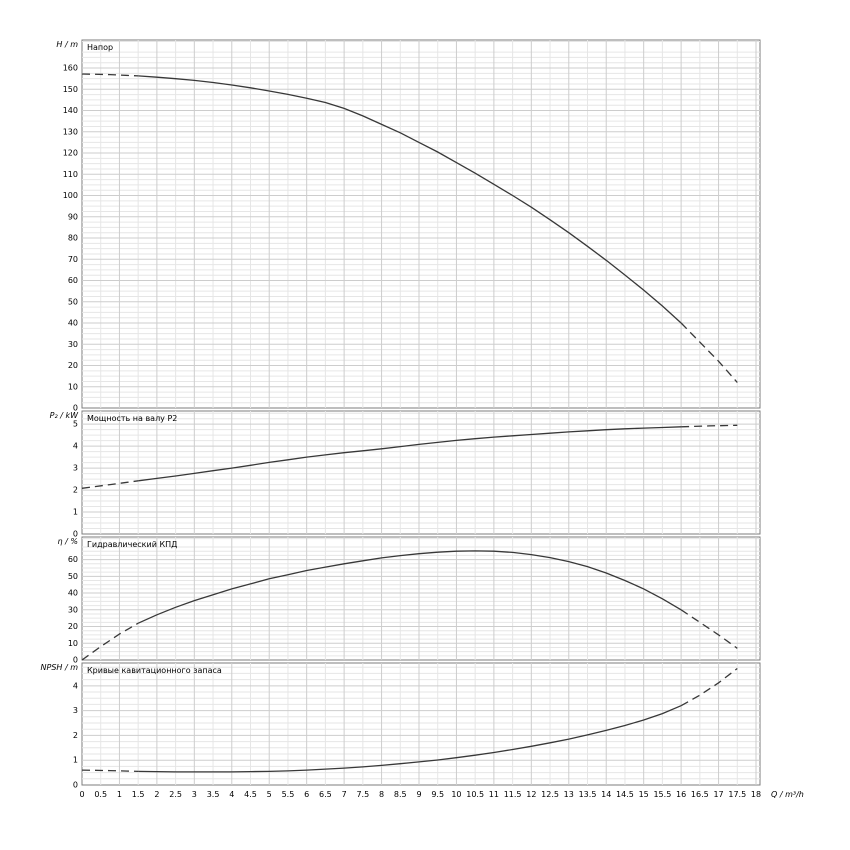  Describe the element at coordinates (175, 794) in the screenshot. I see `x-tick-label: 2.5` at that location.